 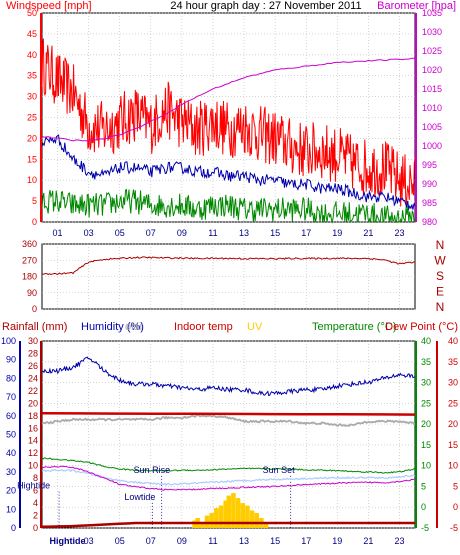 I want to click on temperature-y-tick-label: -5, so click(x=425, y=528).